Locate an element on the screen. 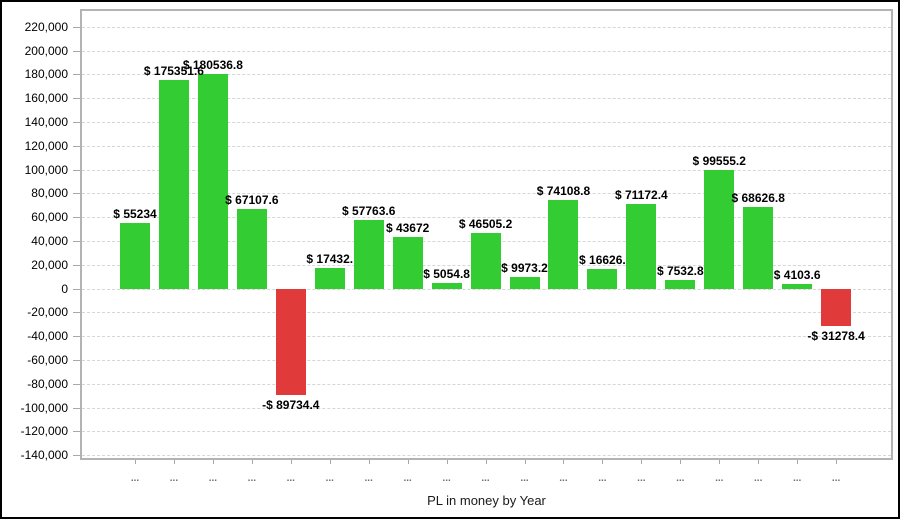  y-axis-tick-label: 200,000 is located at coordinates (46, 50).